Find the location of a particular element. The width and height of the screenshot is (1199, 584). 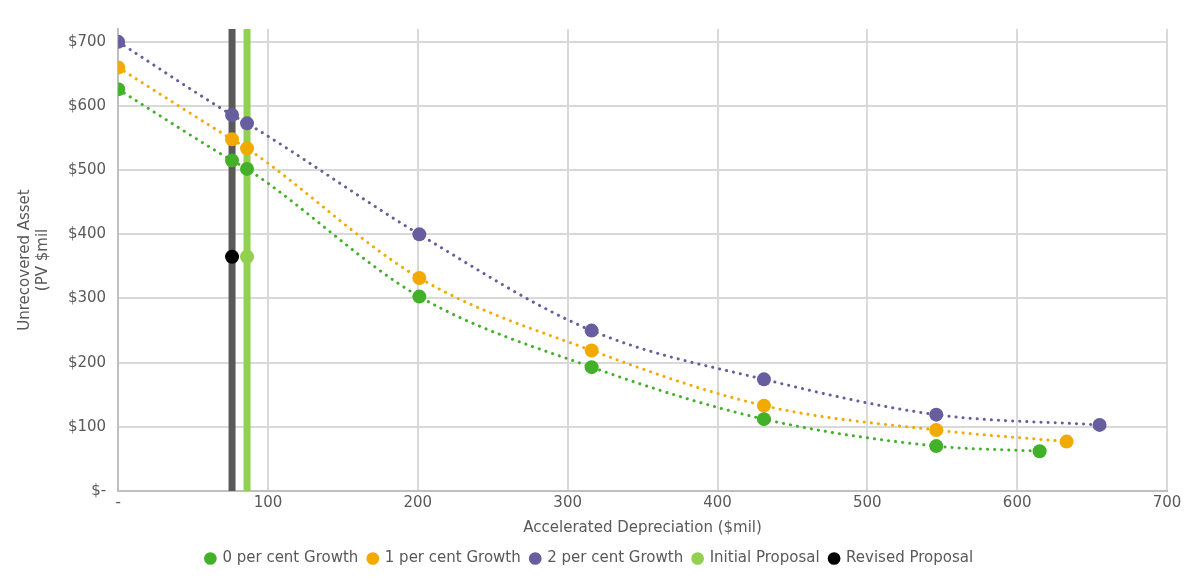

x-tick-label: - is located at coordinates (118, 501).